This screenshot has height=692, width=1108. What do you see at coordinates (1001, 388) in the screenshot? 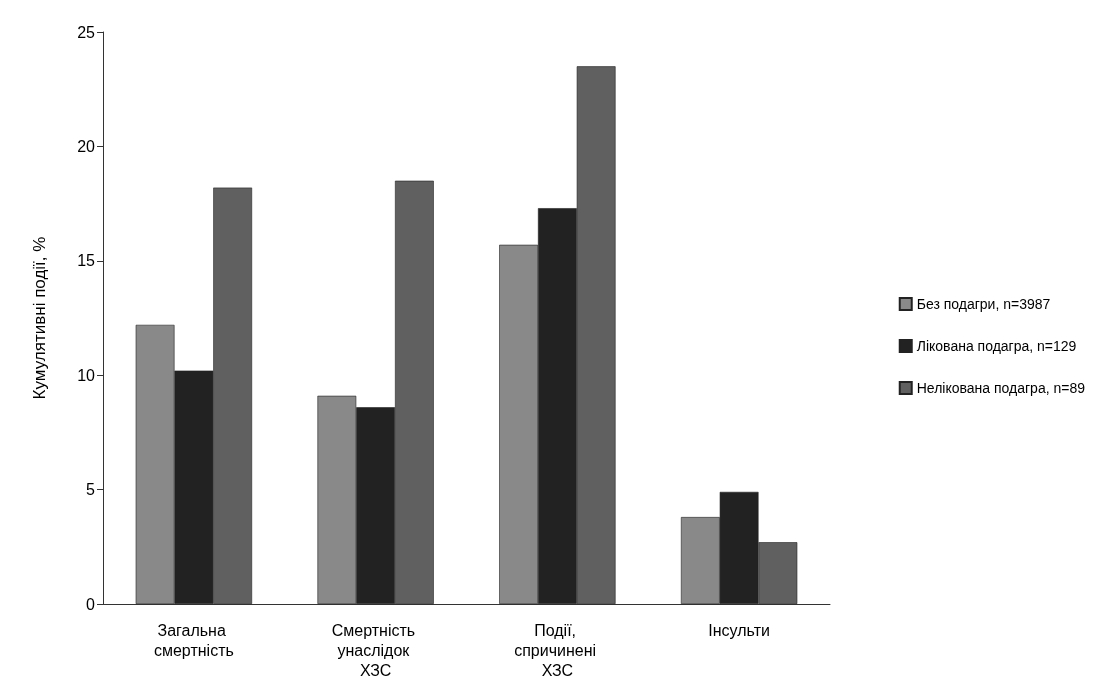
I see `legend-label: Нелікована подагра, n=89` at bounding box center [1001, 388].